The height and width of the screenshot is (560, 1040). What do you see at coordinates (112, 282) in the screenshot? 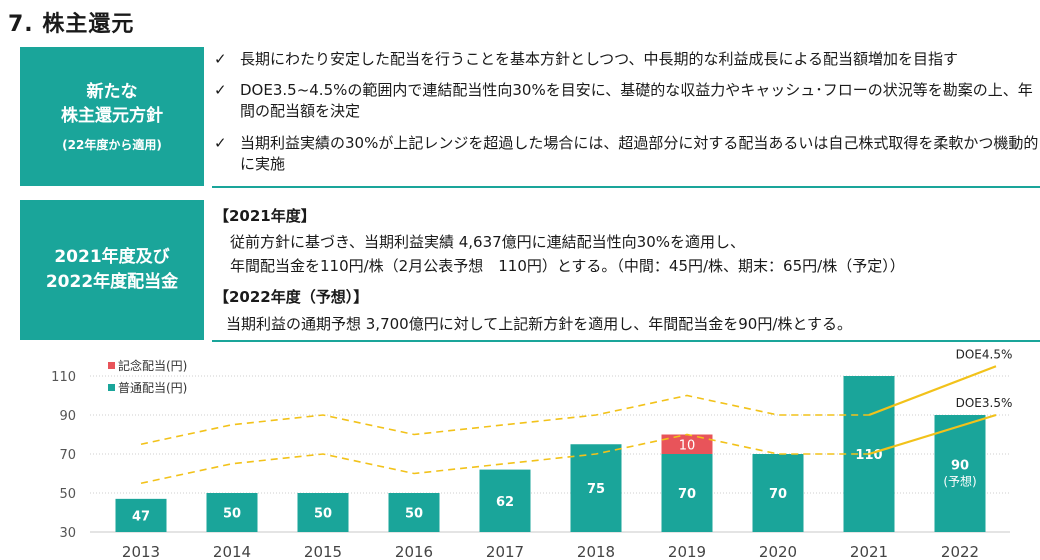
I see `dividend-label-line2: 2022年度配当金` at bounding box center [112, 282].